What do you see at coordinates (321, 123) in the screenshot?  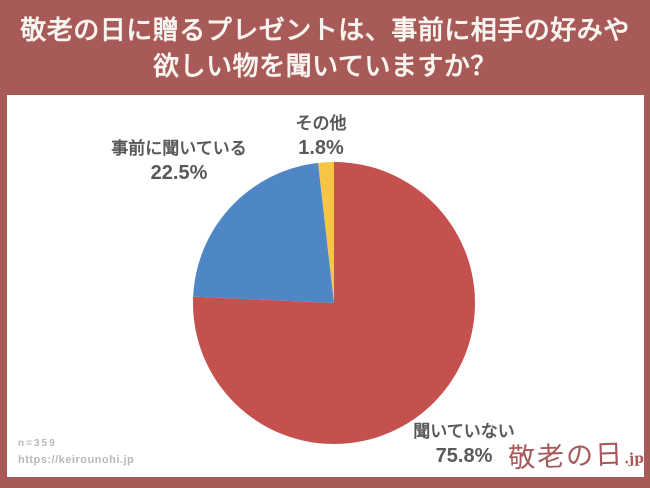 I see `slice-label: その他` at bounding box center [321, 123].